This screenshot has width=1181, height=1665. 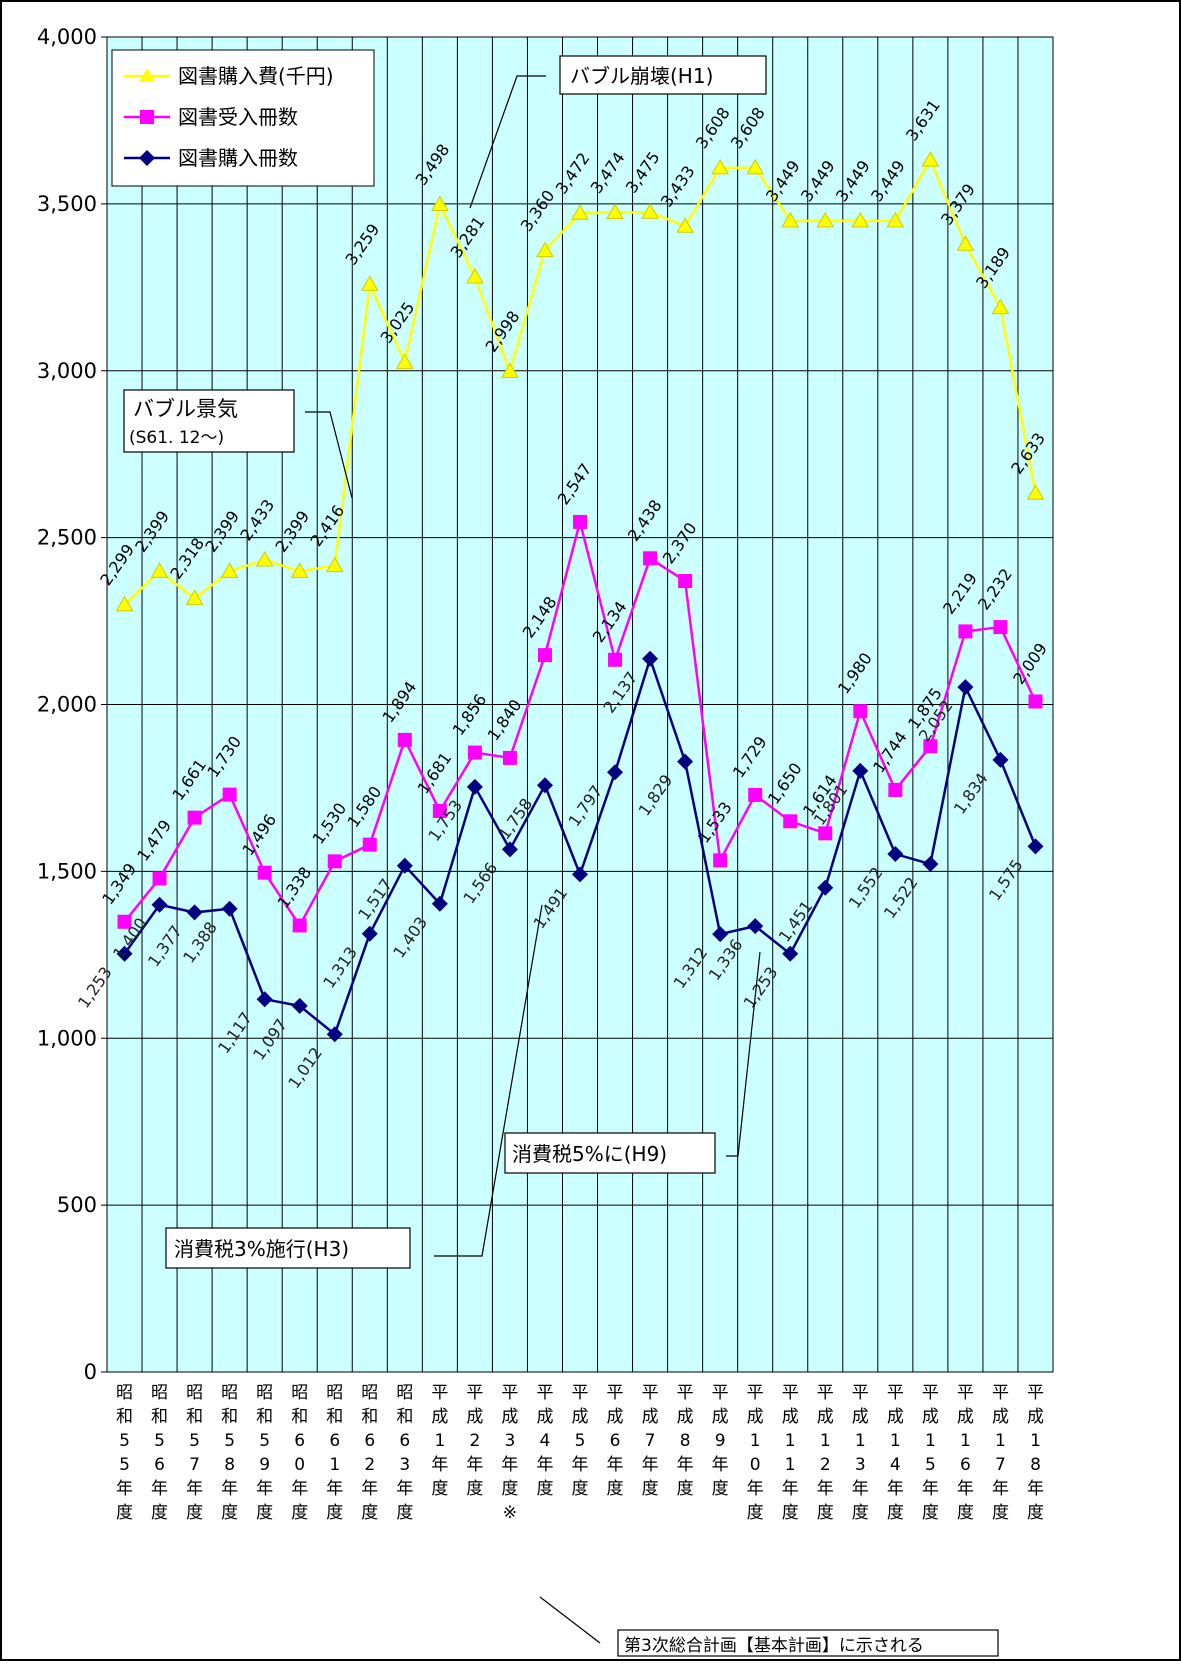 What do you see at coordinates (238, 158) in the screenshot?
I see `legend-label: 図書購入冊数` at bounding box center [238, 158].